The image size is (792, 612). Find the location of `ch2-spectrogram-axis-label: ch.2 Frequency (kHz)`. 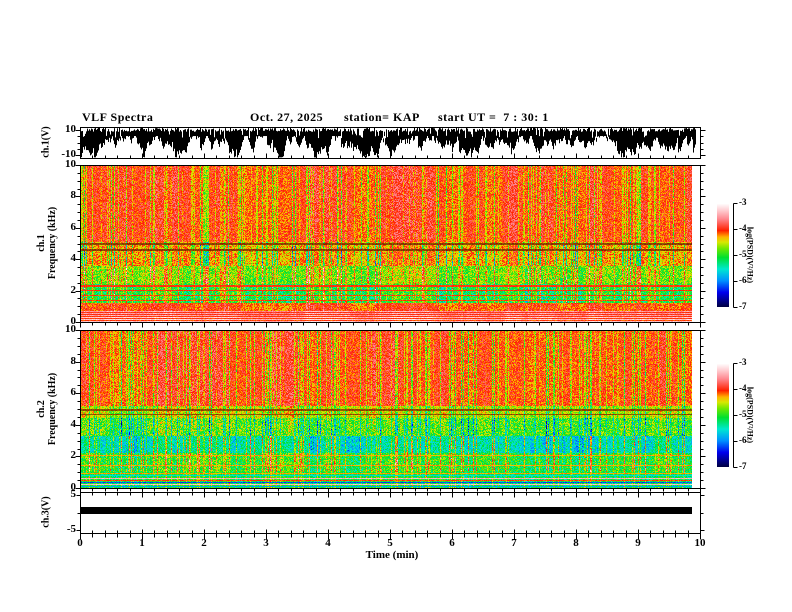

ch2-spectrogram-axis-label: ch.2 Frequency (kHz) is located at coordinates (47, 409).